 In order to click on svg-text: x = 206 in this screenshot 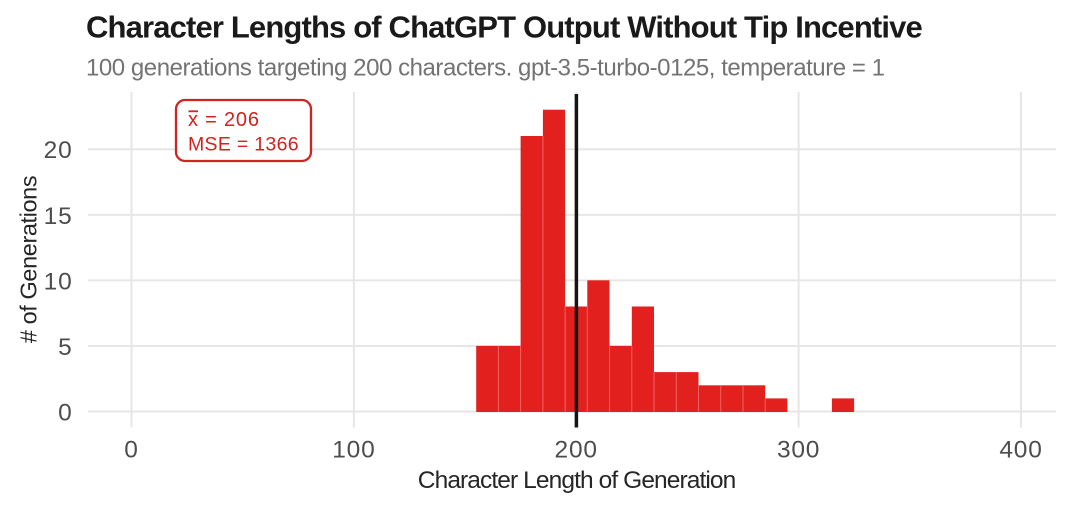, I will do `click(224, 120)`.